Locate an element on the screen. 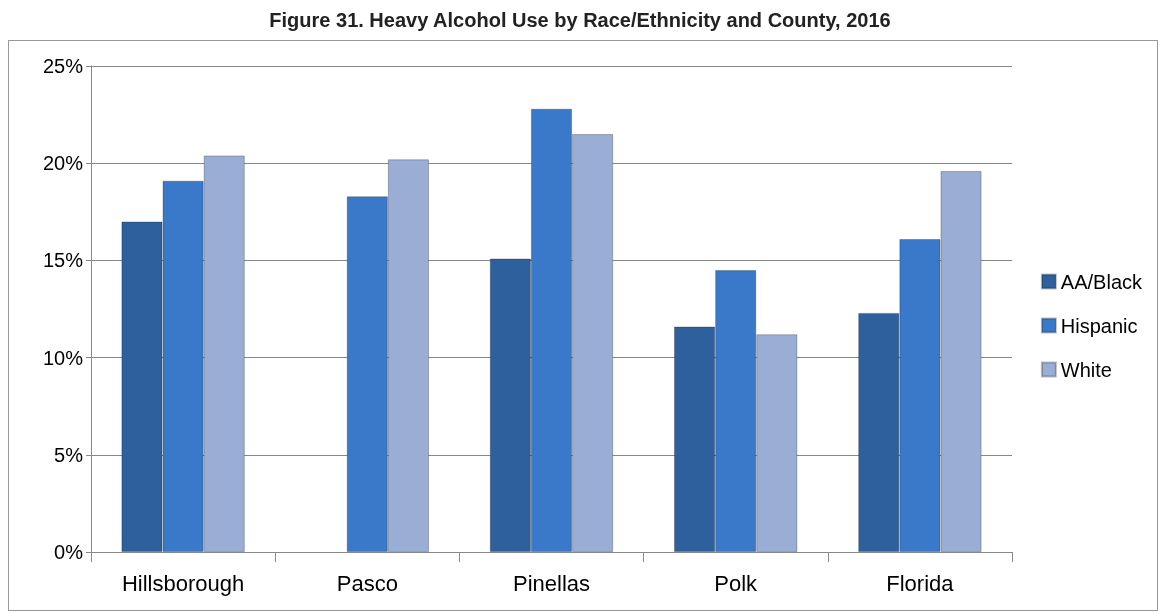  y-tick-label: 0% is located at coordinates (69, 552).